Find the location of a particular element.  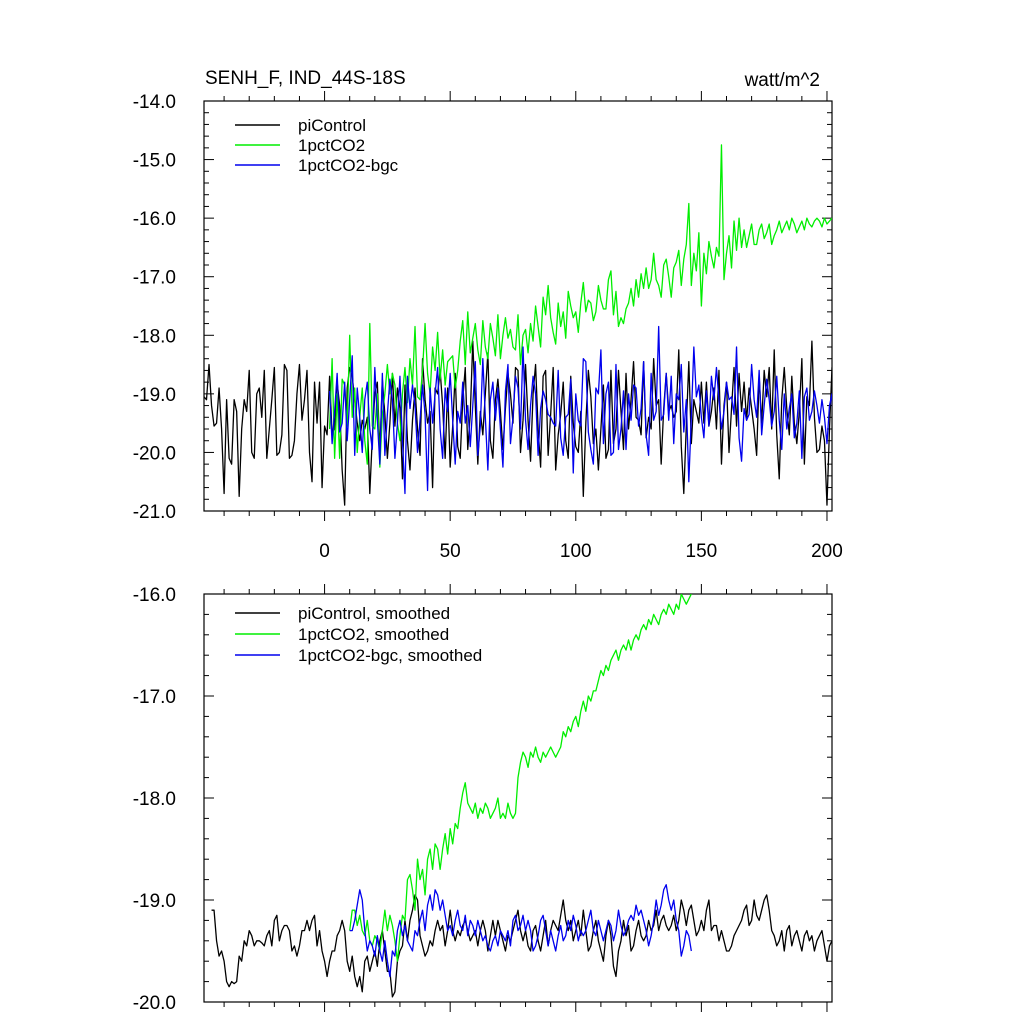

y-tick-label: -21.0 is located at coordinates (154, 512).